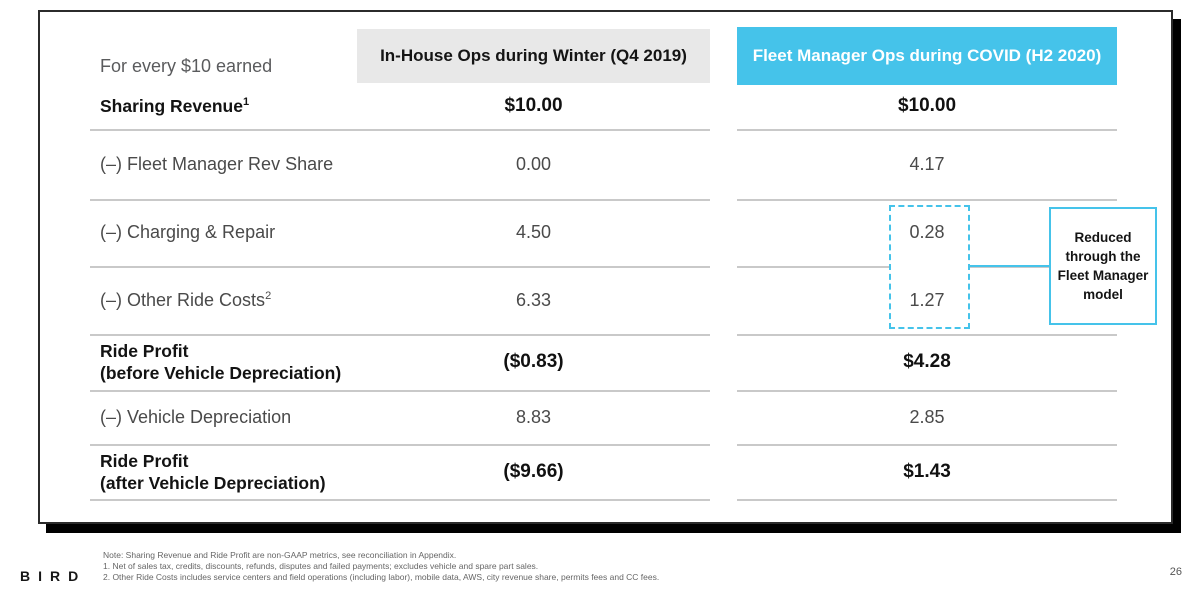  What do you see at coordinates (196, 416) in the screenshot?
I see `row-label-text: (–) Vehicle Depreciation` at bounding box center [196, 416].